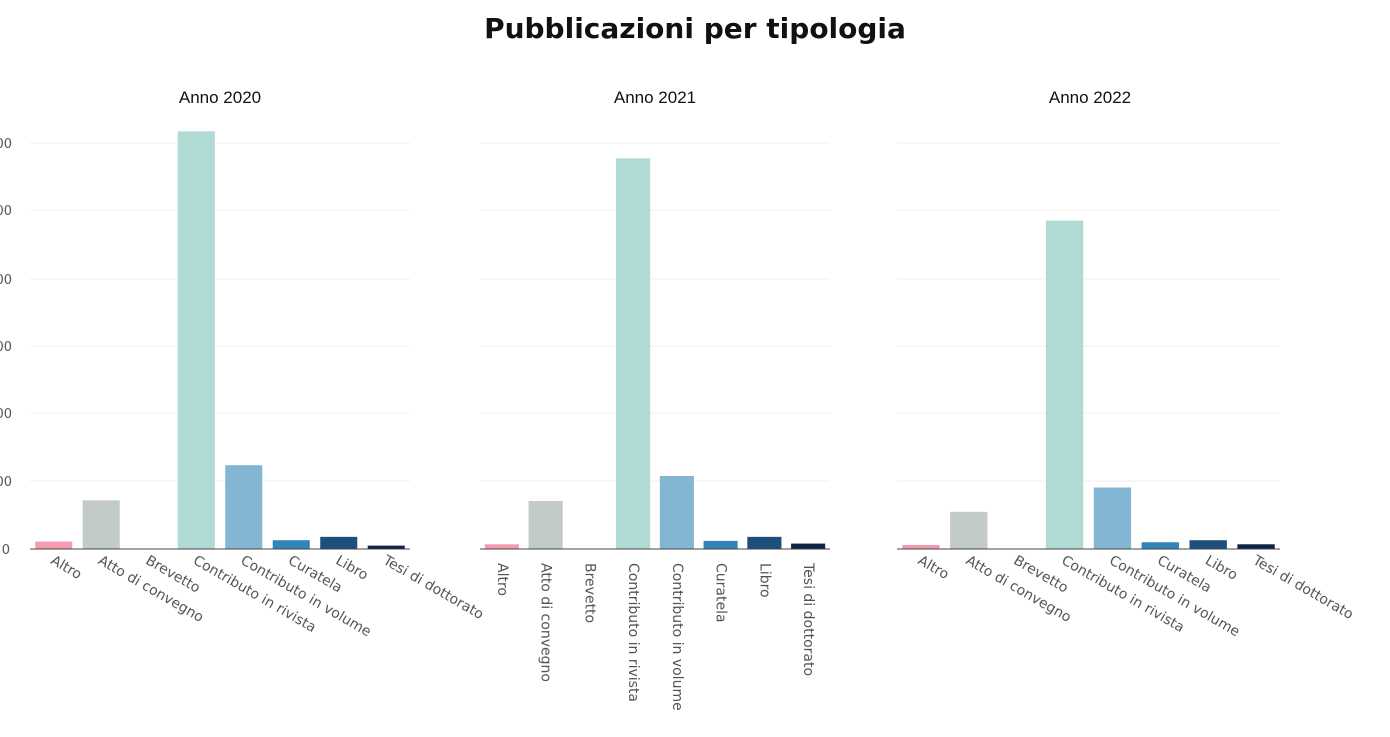 This screenshot has width=1390, height=737. Describe the element at coordinates (677, 637) in the screenshot. I see `x-tick-label: Contributo in volume` at that location.